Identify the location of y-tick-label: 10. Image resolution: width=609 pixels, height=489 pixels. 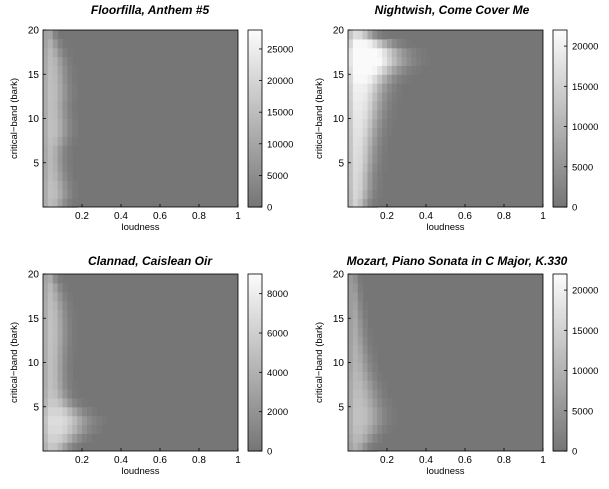
(34, 363).